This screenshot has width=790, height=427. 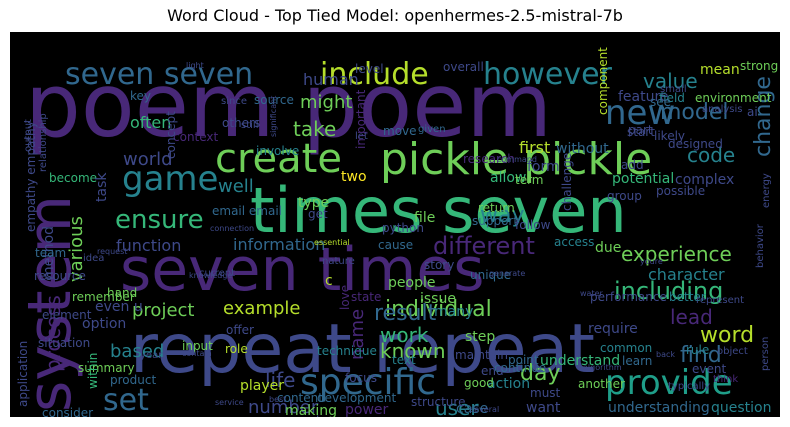 I want to click on word-support: support, so click(x=495, y=221).